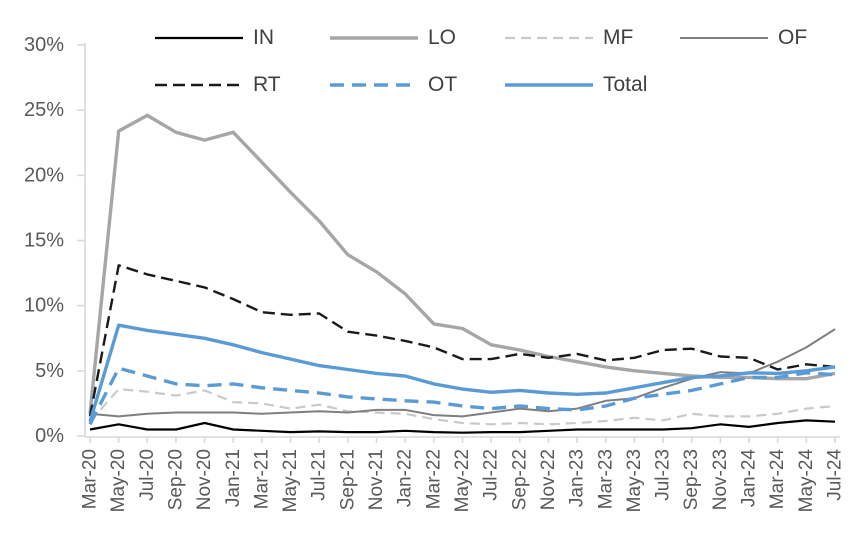  I want to click on y-tick-label: 25%, so click(44, 110).